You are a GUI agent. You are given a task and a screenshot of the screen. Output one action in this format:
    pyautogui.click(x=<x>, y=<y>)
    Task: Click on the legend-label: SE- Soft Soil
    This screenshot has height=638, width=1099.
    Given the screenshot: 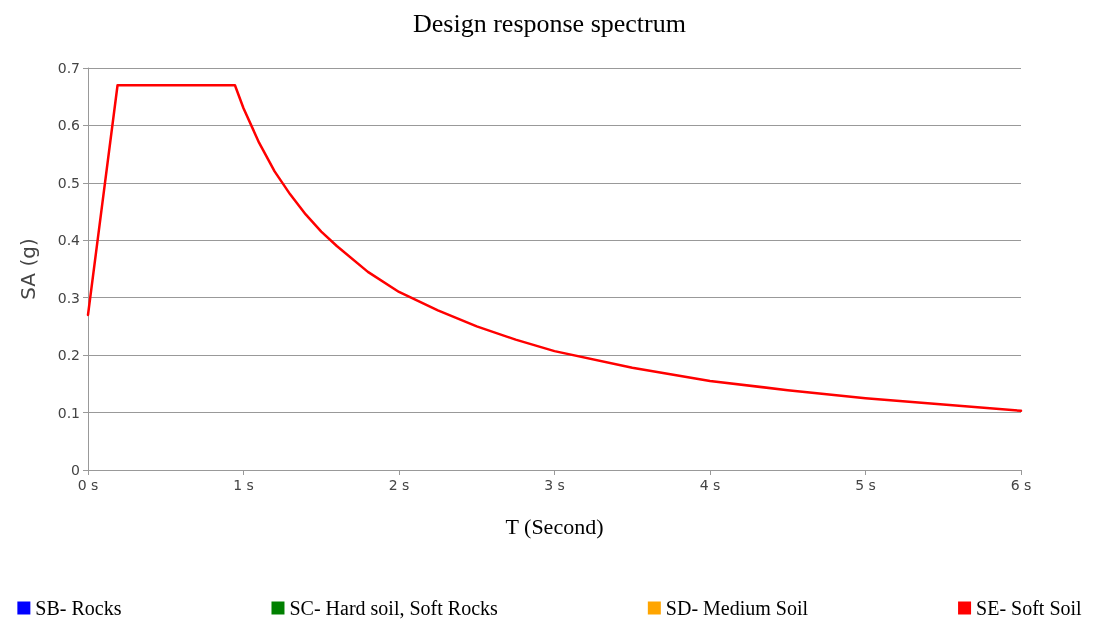 What is the action you would take?
    pyautogui.click(x=1029, y=608)
    